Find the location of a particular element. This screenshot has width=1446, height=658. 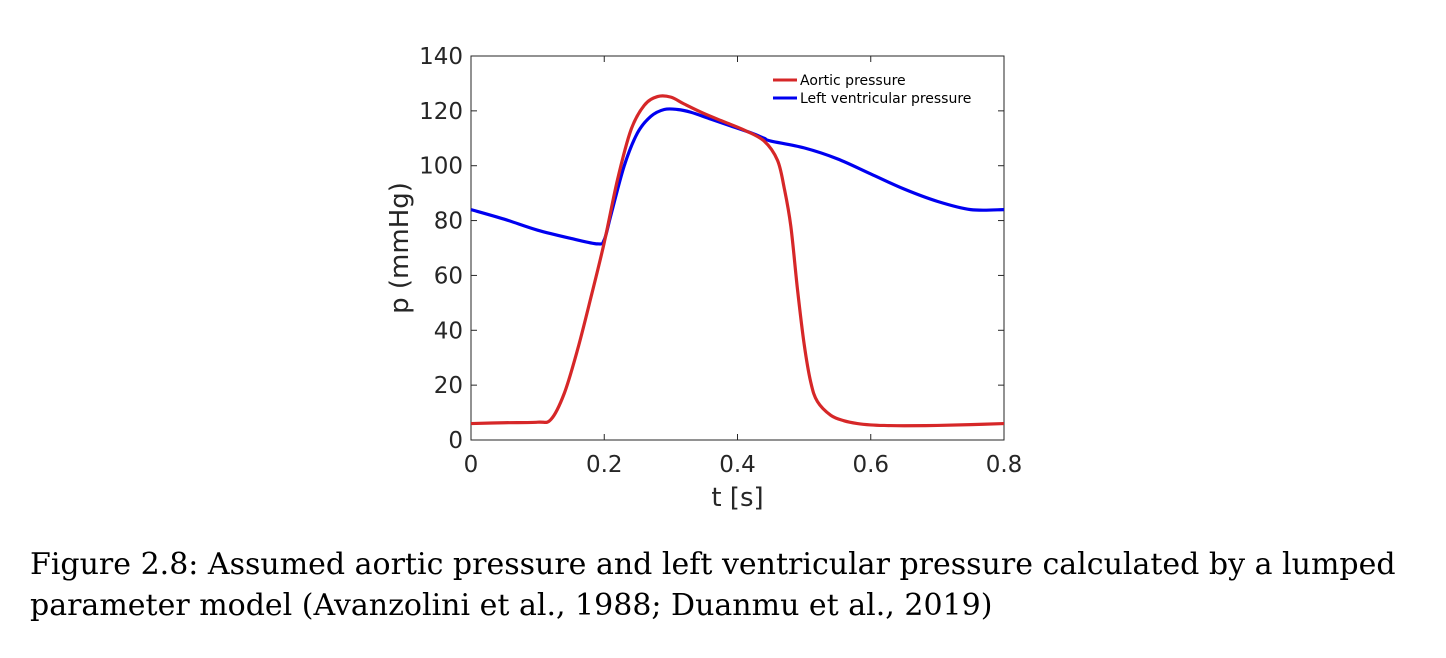

y-tick-label: 20 is located at coordinates (448, 386).